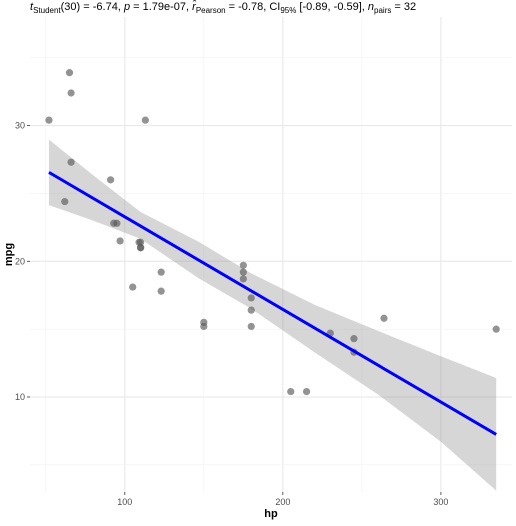 The height and width of the screenshot is (526, 516). Describe the element at coordinates (47, 11) in the screenshot. I see `t-subscript: Student` at that location.